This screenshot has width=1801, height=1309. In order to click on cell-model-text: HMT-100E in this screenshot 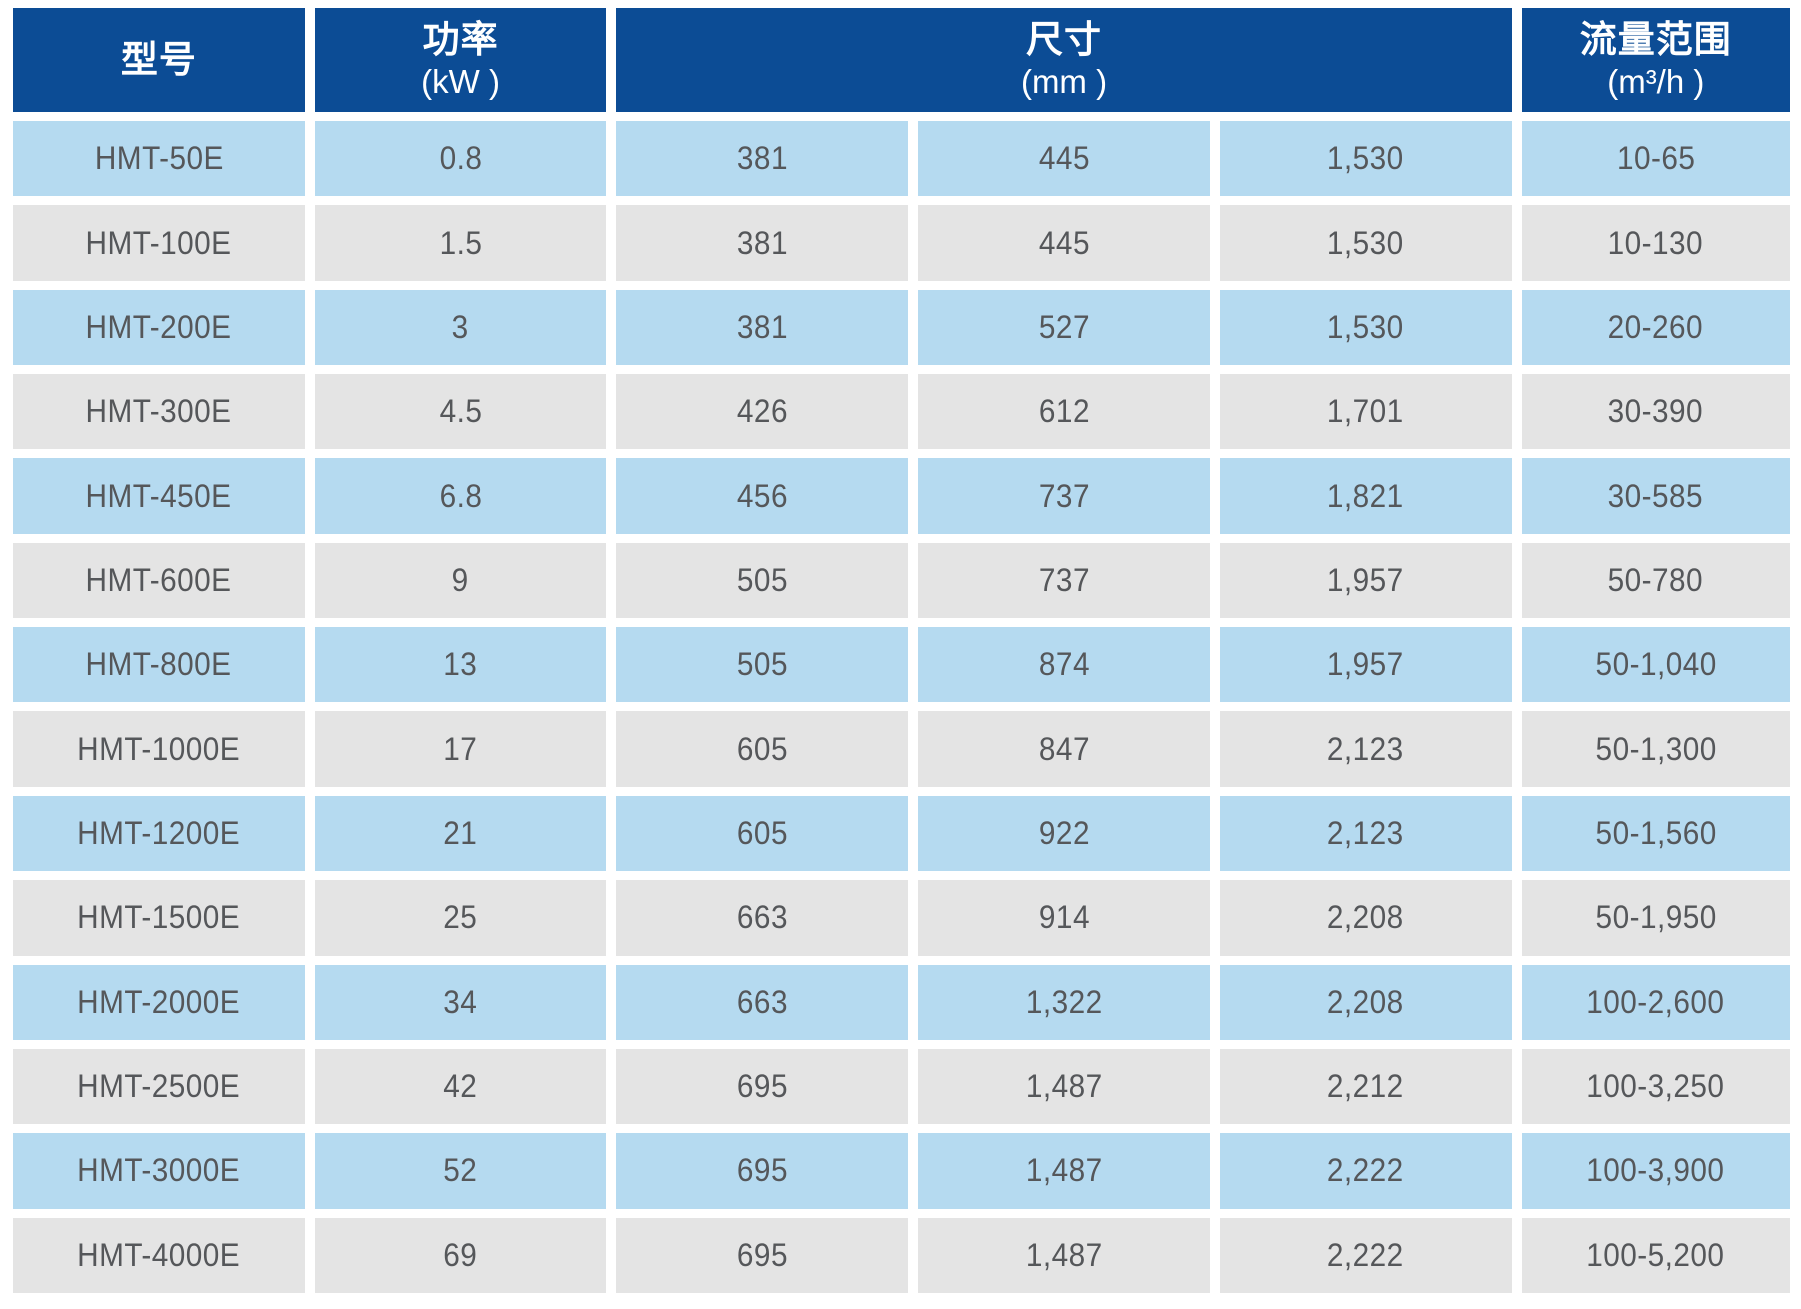, I will do `click(158, 242)`.